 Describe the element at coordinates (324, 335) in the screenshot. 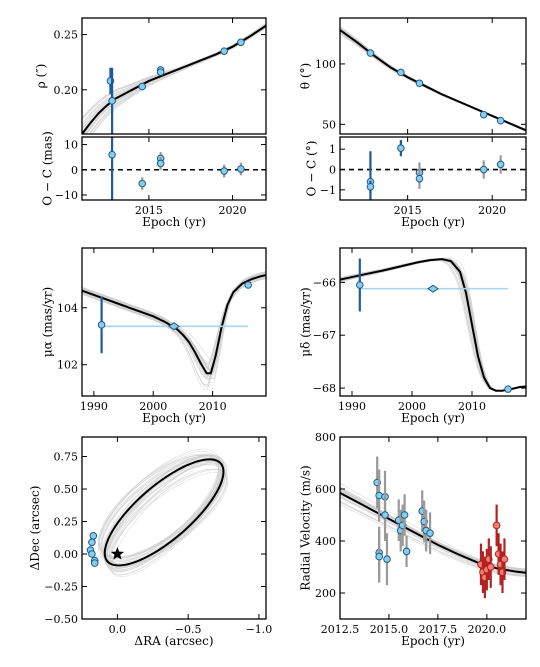

I see `mudelta-ytick-label-1: −67` at that location.